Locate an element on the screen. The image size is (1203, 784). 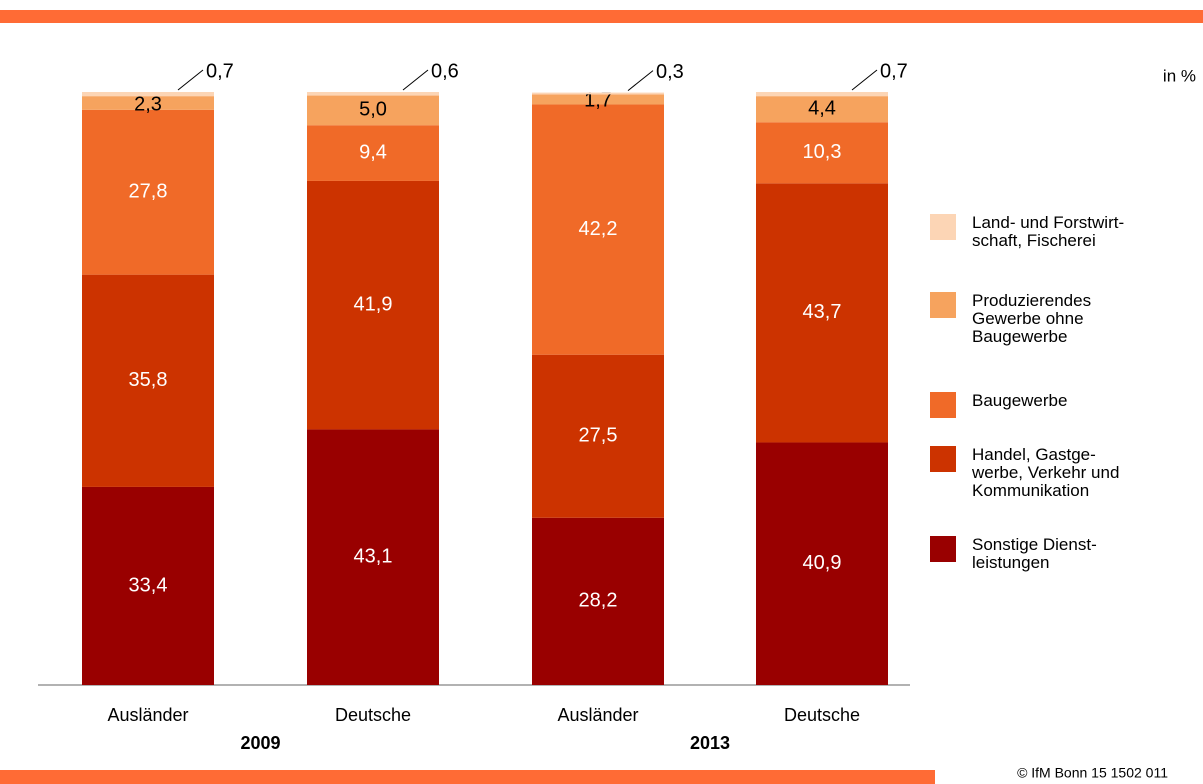
value-label: 42,2 is located at coordinates (598, 229).